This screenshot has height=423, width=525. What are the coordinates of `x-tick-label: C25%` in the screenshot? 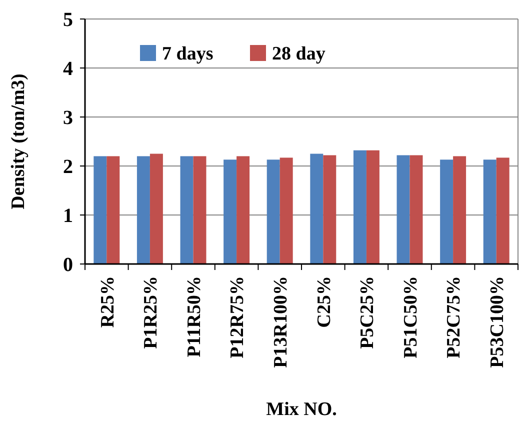 It's located at (324, 302).